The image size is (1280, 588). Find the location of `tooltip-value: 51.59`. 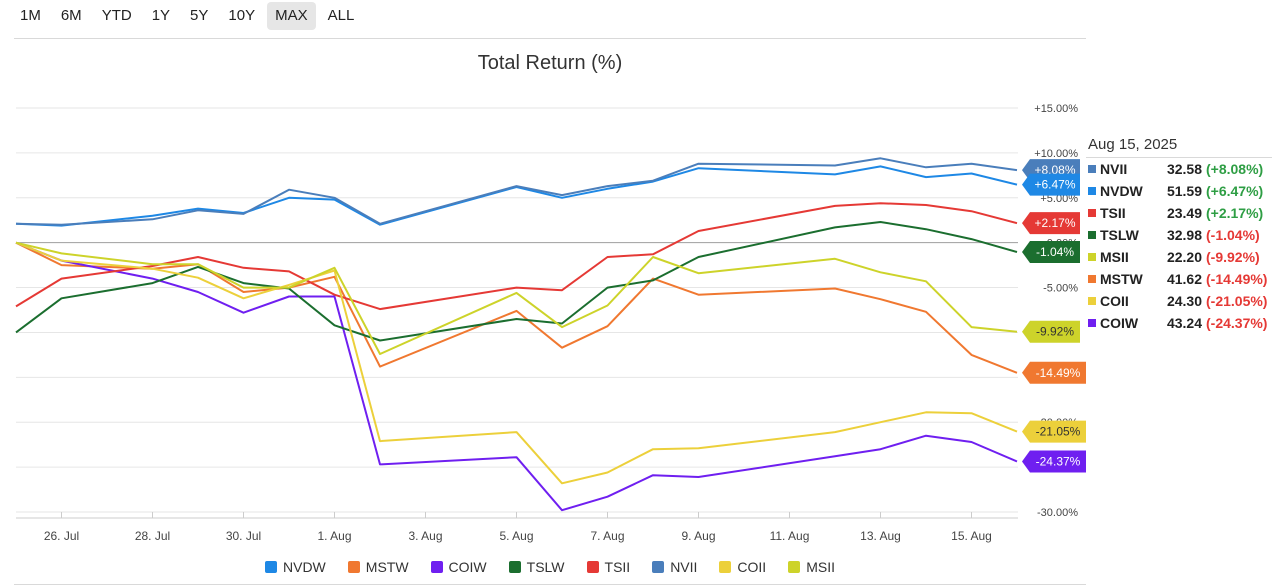

tooltip-value: 51.59 is located at coordinates (1184, 191).